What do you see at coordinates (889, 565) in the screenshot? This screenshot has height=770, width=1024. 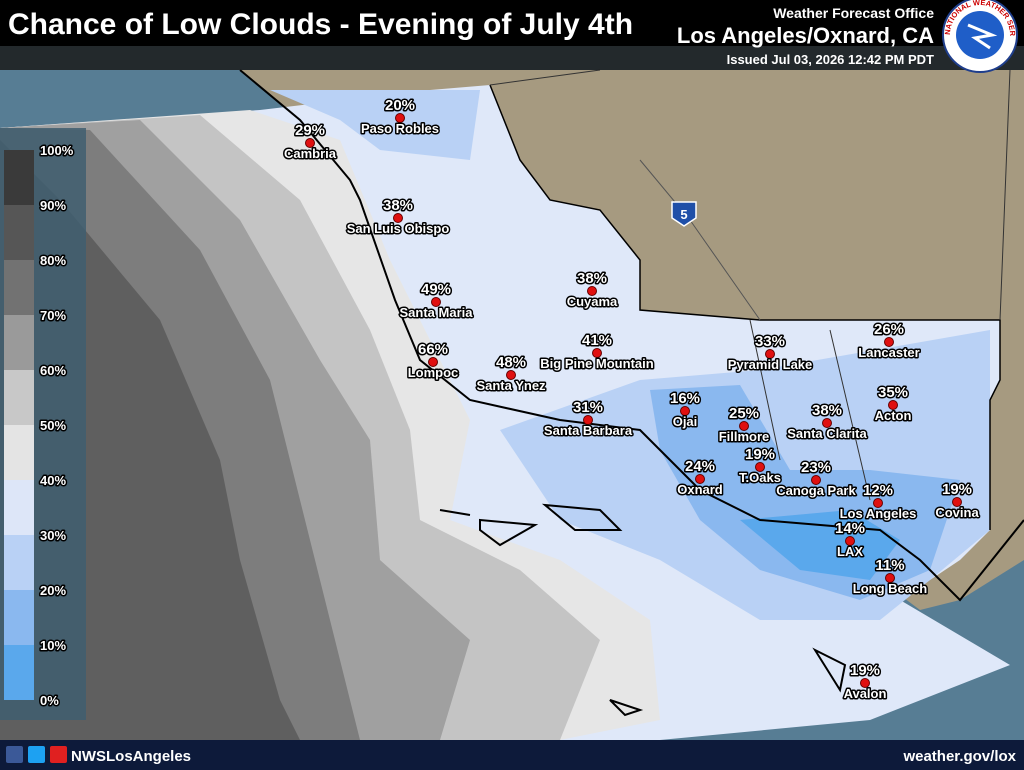 I see `station-chance: 11%` at bounding box center [889, 565].